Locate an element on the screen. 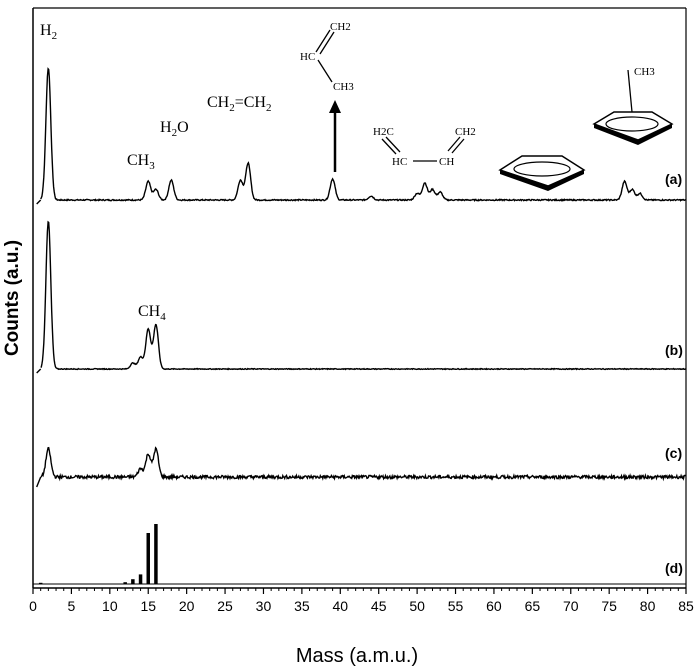 This screenshot has height=670, width=700. x-tick-label: 0 is located at coordinates (33, 606).